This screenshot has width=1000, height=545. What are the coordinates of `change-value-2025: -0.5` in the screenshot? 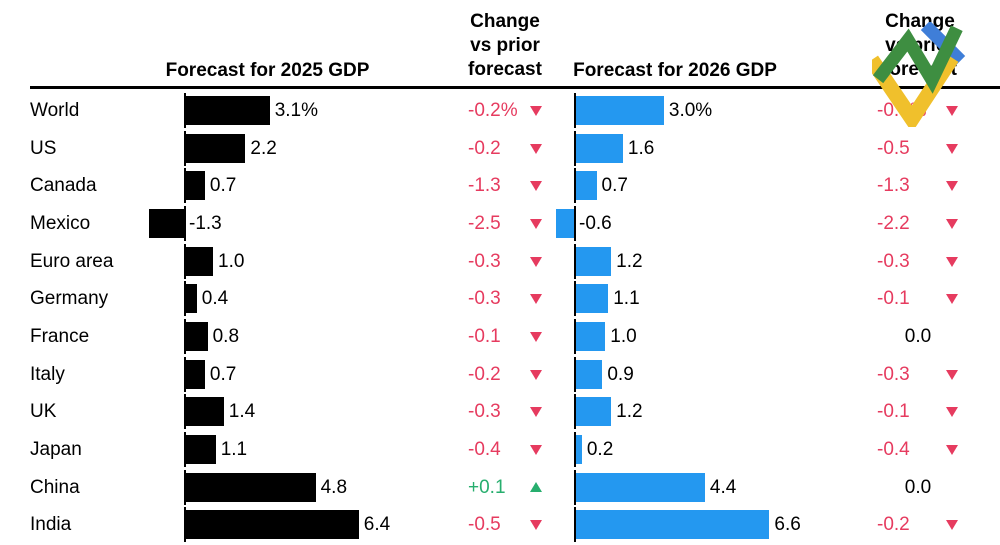 It's located at (484, 525).